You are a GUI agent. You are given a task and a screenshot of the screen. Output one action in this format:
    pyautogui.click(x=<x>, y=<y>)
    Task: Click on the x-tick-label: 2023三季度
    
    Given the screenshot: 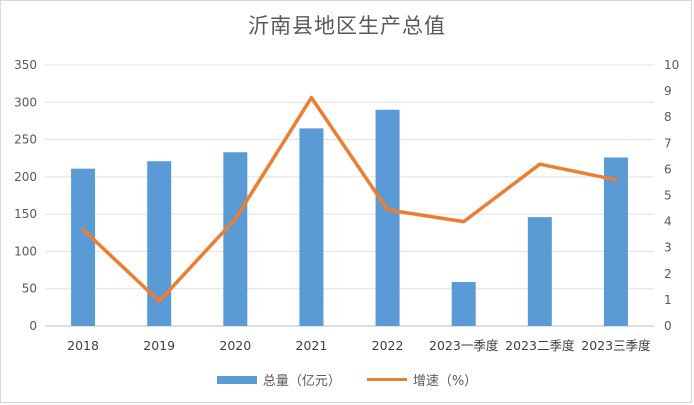 What is the action you would take?
    pyautogui.click(x=616, y=345)
    